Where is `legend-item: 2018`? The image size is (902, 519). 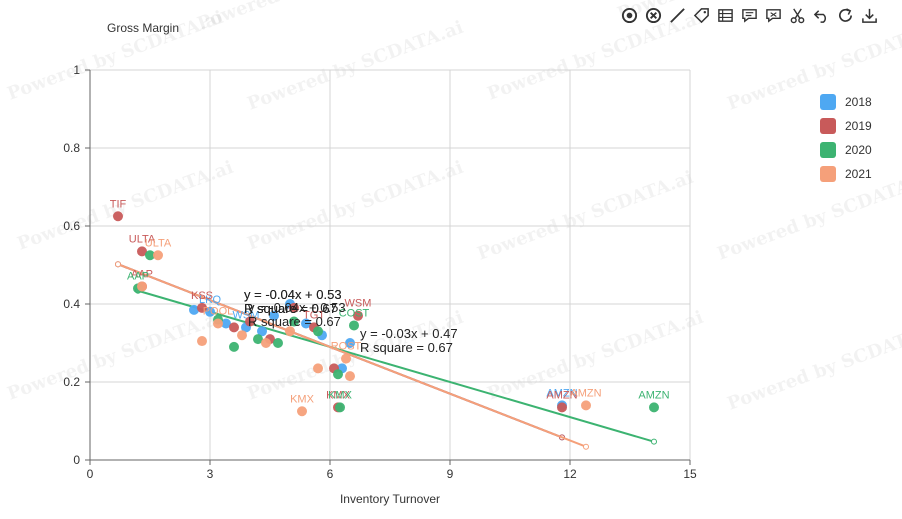 legend-item: 2018 is located at coordinates (846, 102).